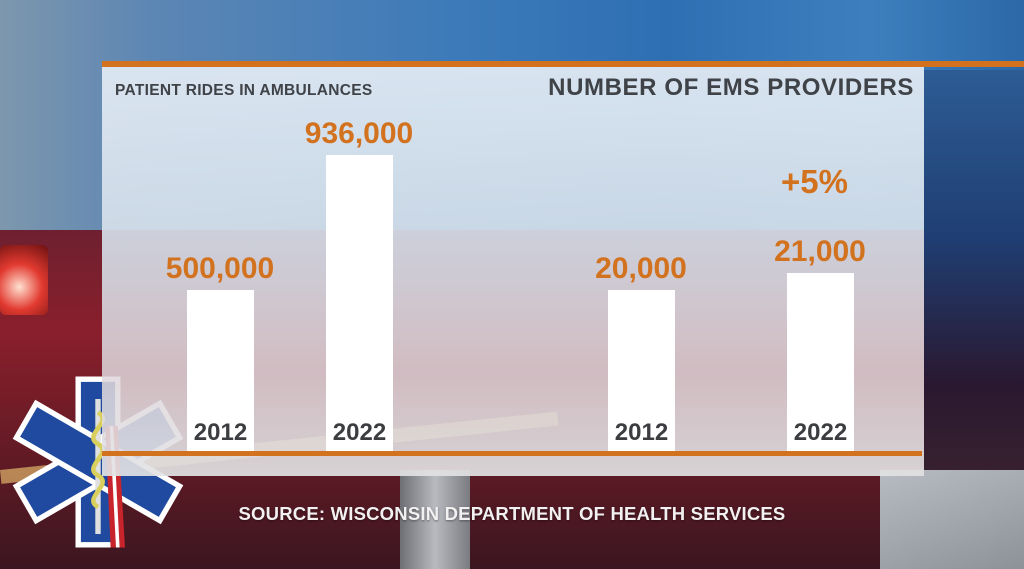 This screenshot has height=569, width=1024. I want to click on ambulance-taillight, so click(24, 280).